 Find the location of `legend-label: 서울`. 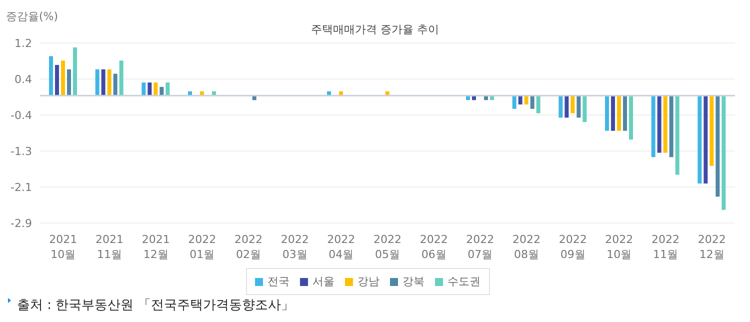

legend-label: 서울 is located at coordinates (323, 281).